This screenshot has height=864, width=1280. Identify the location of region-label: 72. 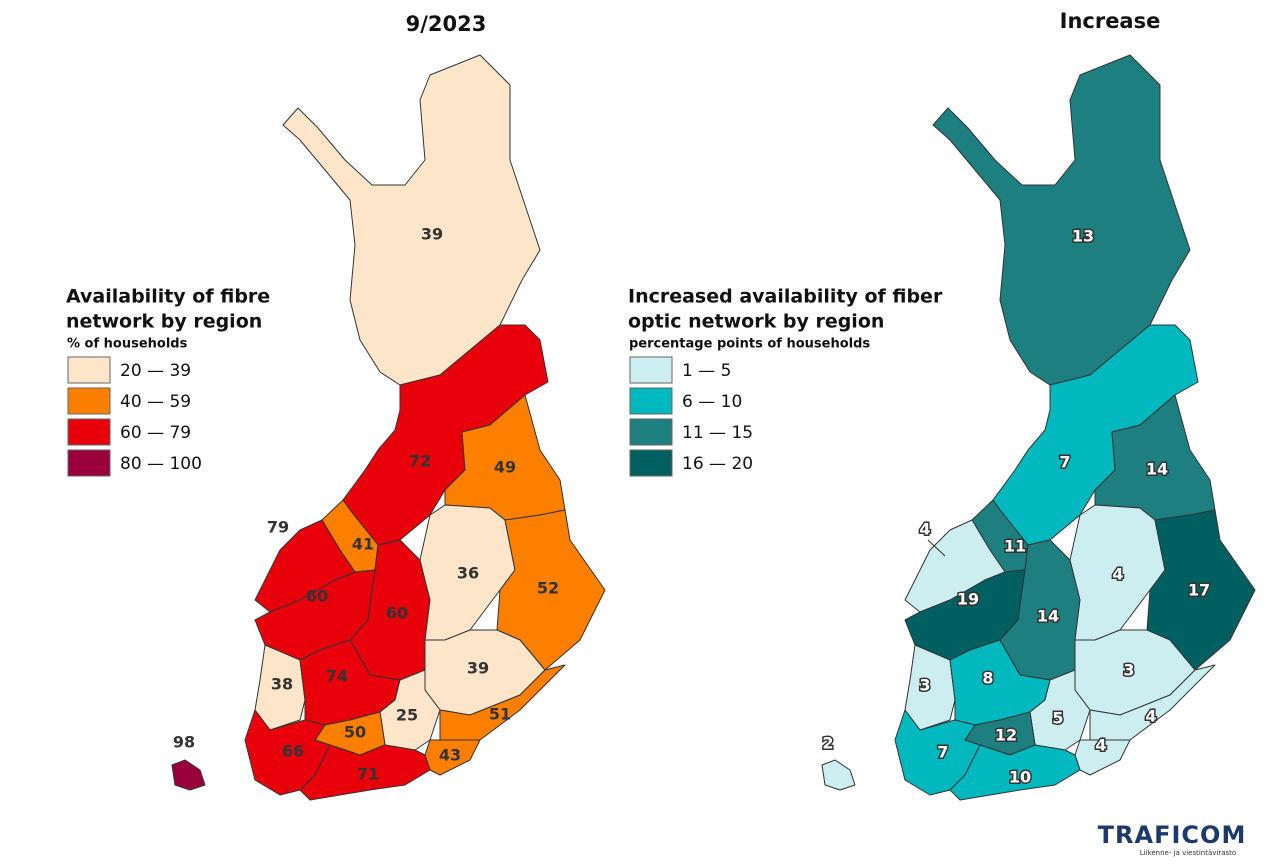
(420, 461).